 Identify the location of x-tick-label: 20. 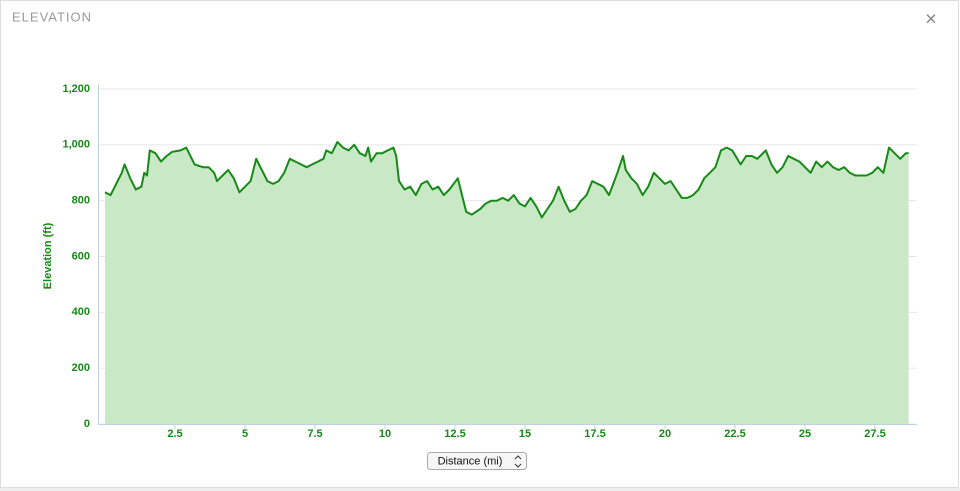
(665, 434).